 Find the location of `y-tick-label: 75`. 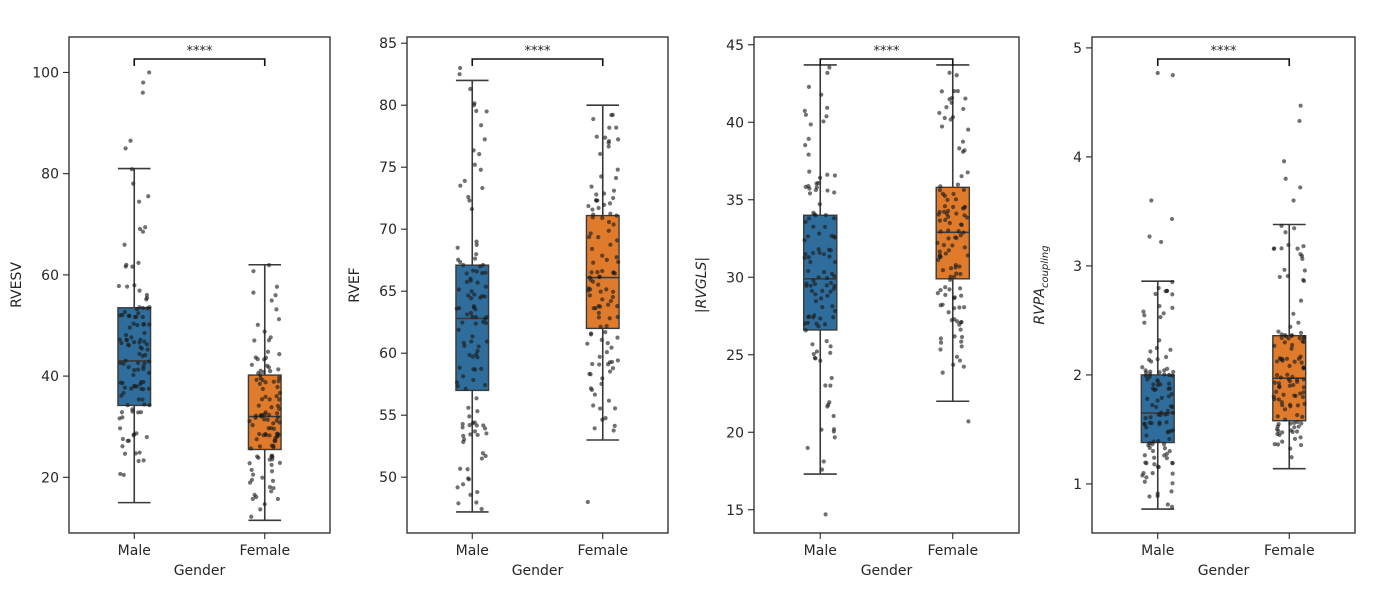

y-tick-label: 75 is located at coordinates (388, 168).